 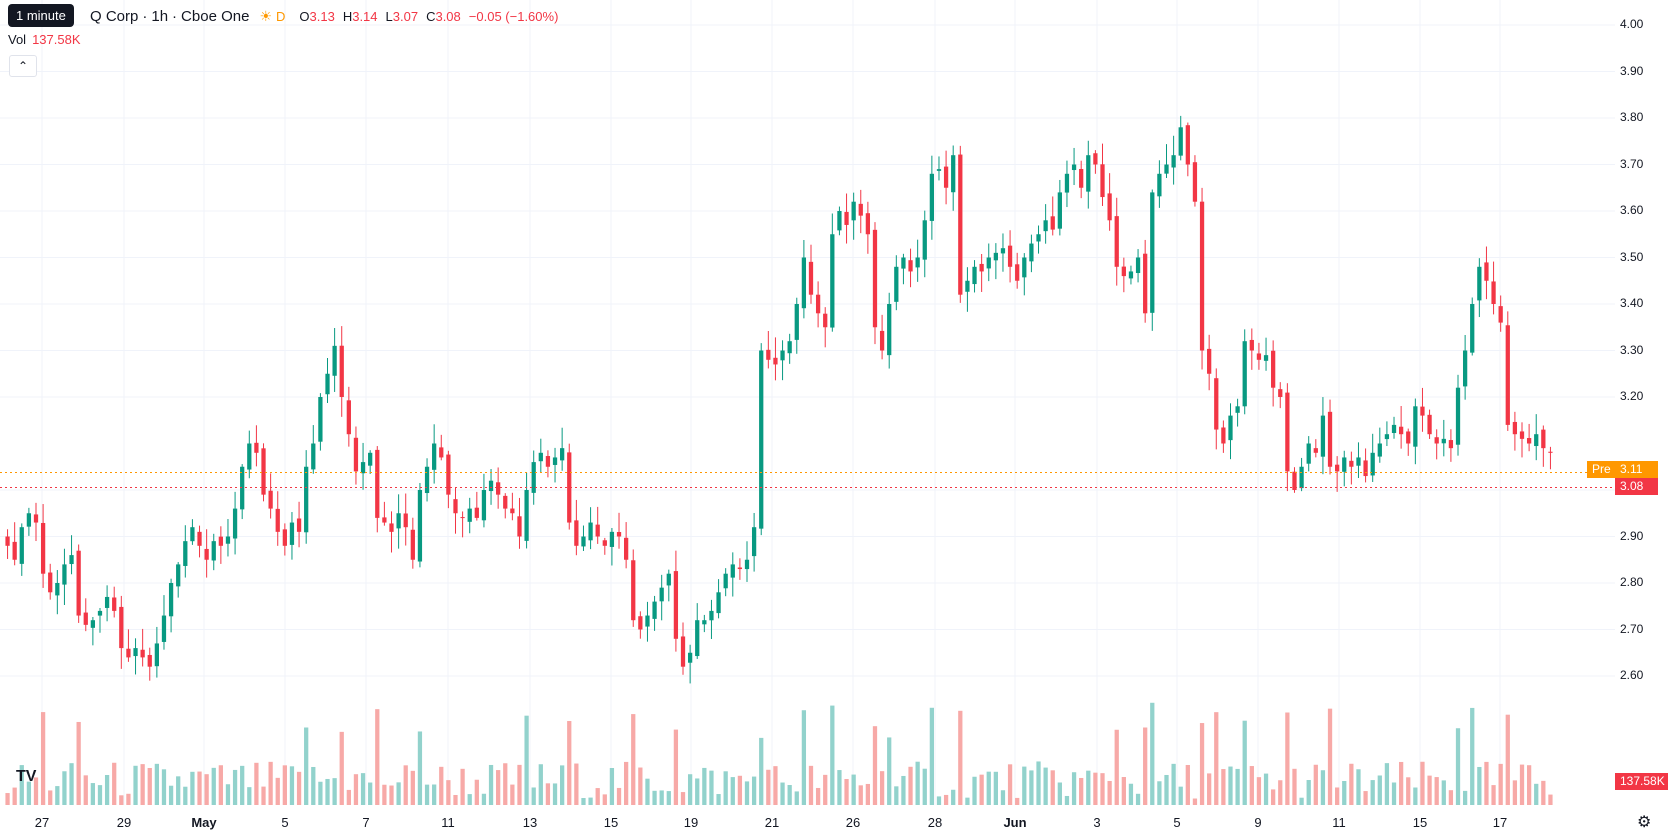 I want to click on interval-label: 1h, so click(x=160, y=16).